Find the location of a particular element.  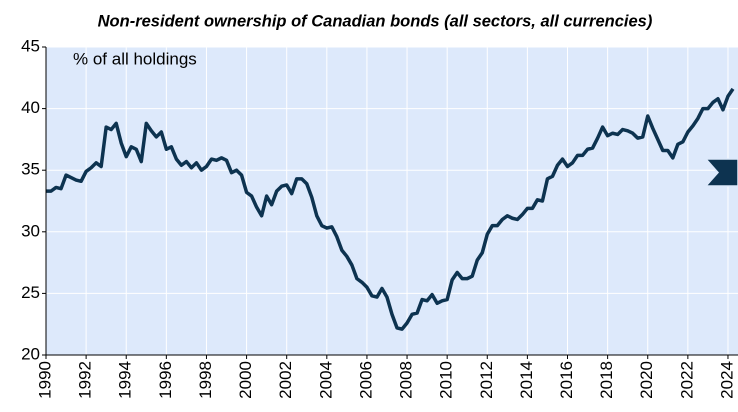

x-tick-label: 2020 is located at coordinates (646, 380).